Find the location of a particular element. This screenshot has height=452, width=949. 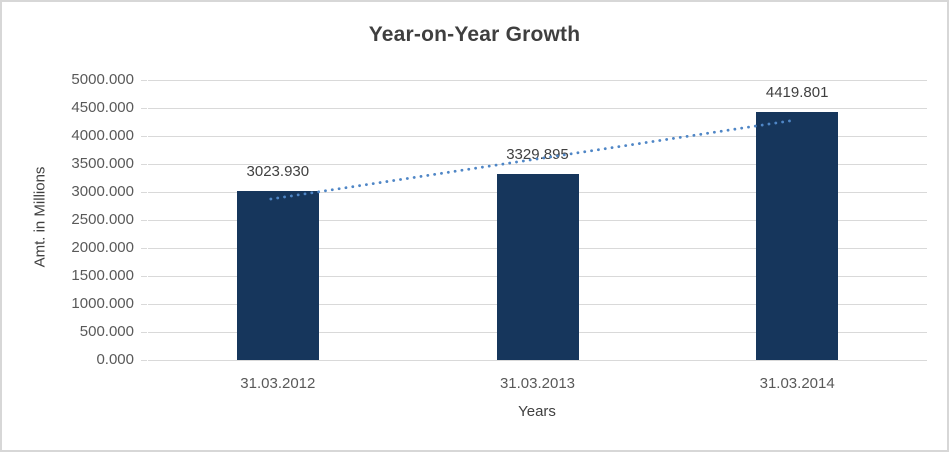

y-tick-label: 3500.000 is located at coordinates (102, 163).